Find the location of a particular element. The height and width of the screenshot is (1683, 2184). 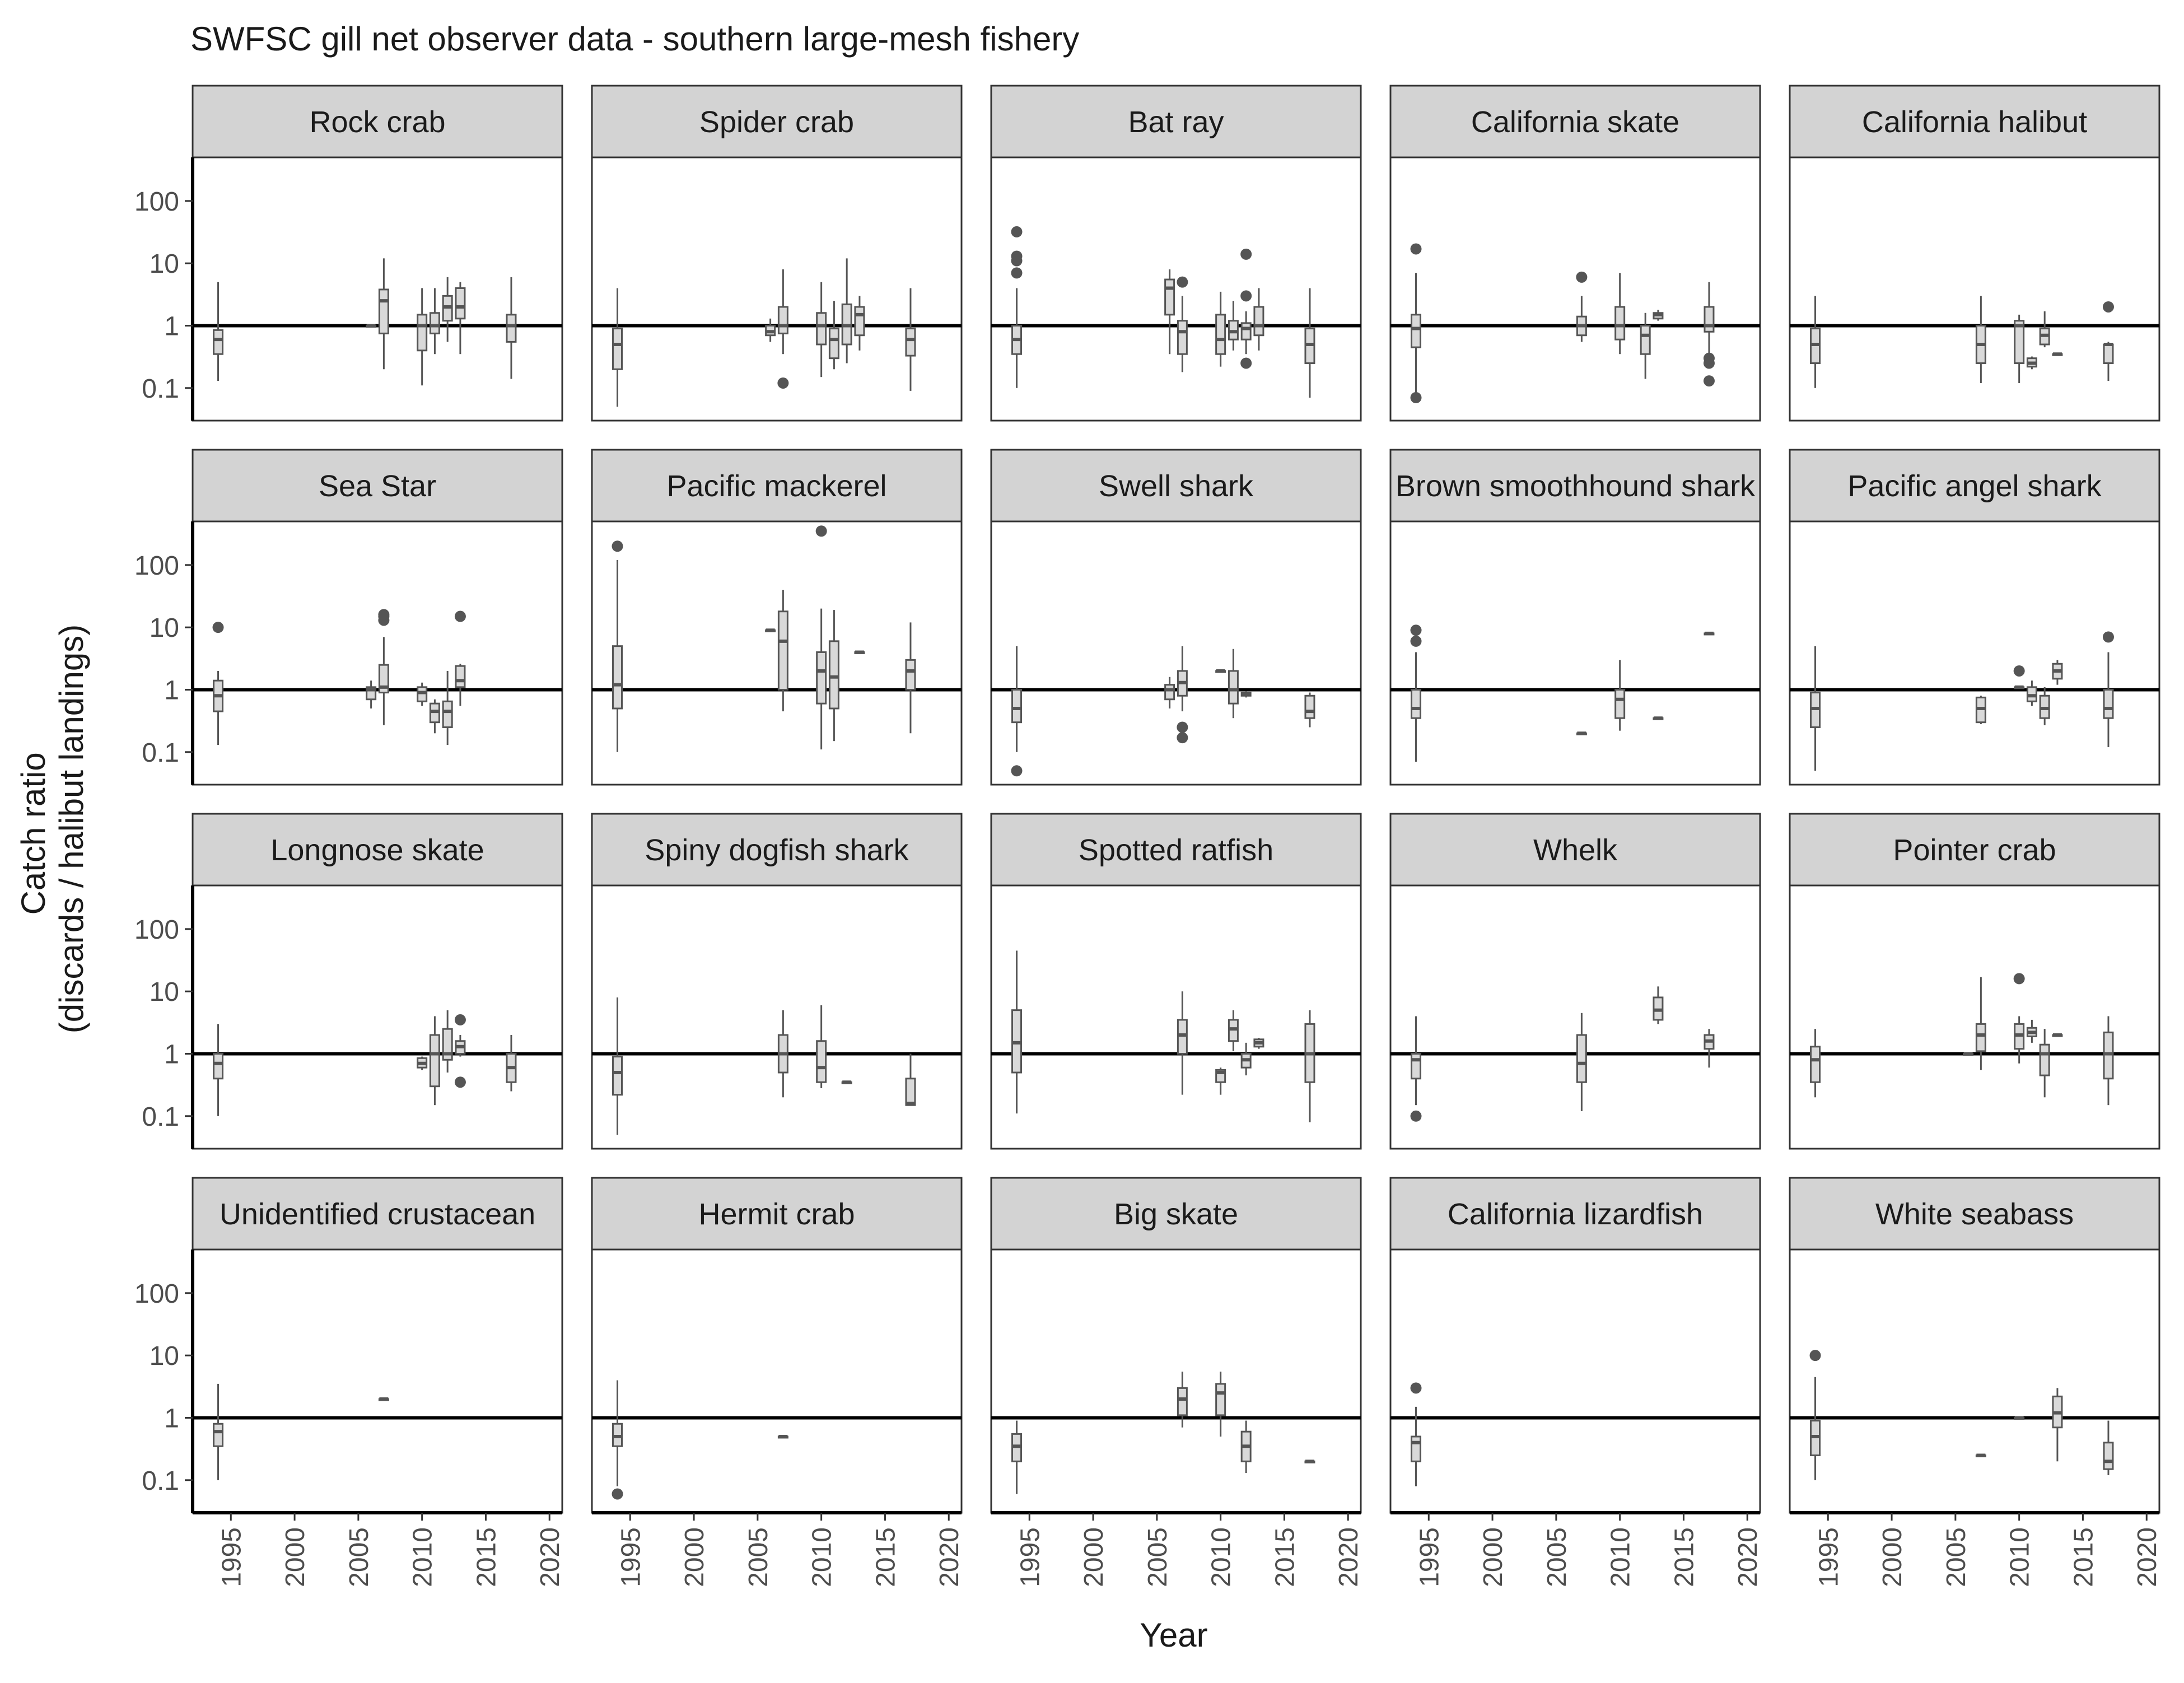

x-tick-label: 2010 is located at coordinates (2020, 1557).